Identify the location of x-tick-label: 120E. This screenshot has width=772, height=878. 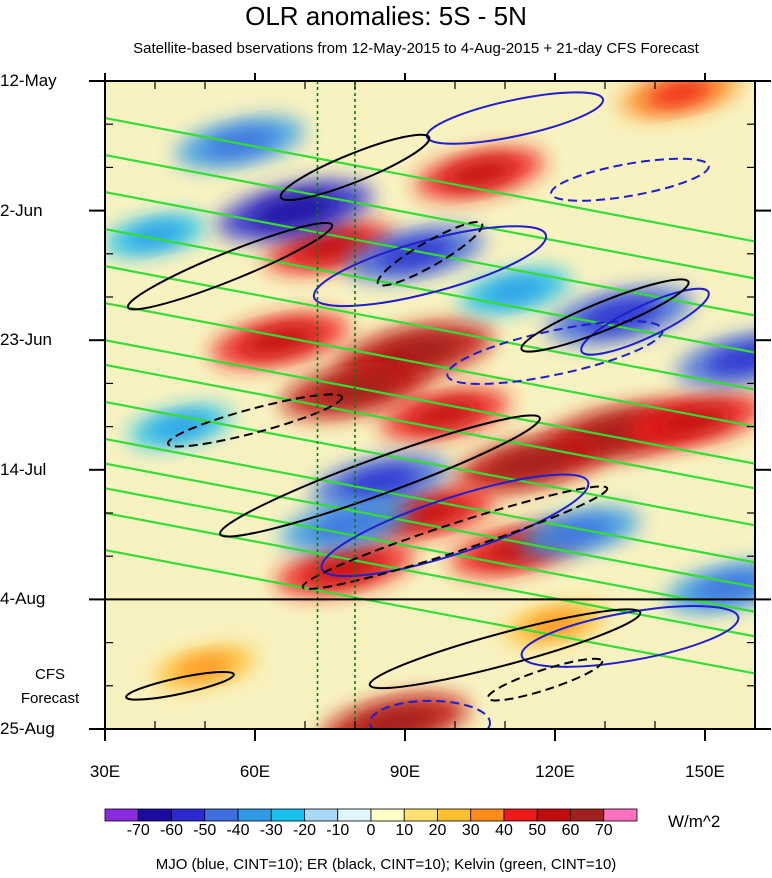
(555, 771).